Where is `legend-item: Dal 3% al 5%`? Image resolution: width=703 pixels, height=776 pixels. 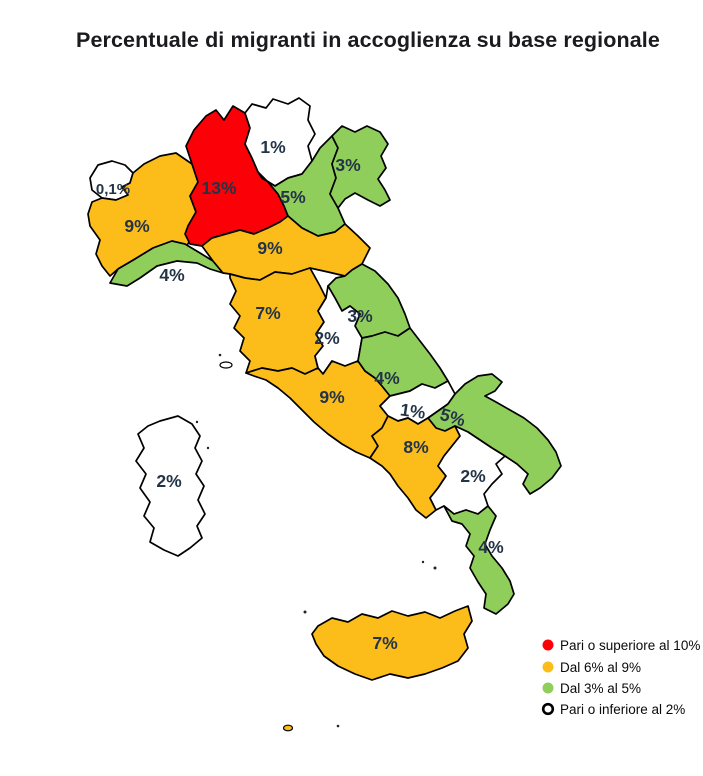 legend-item: Dal 3% al 5% is located at coordinates (591, 688).